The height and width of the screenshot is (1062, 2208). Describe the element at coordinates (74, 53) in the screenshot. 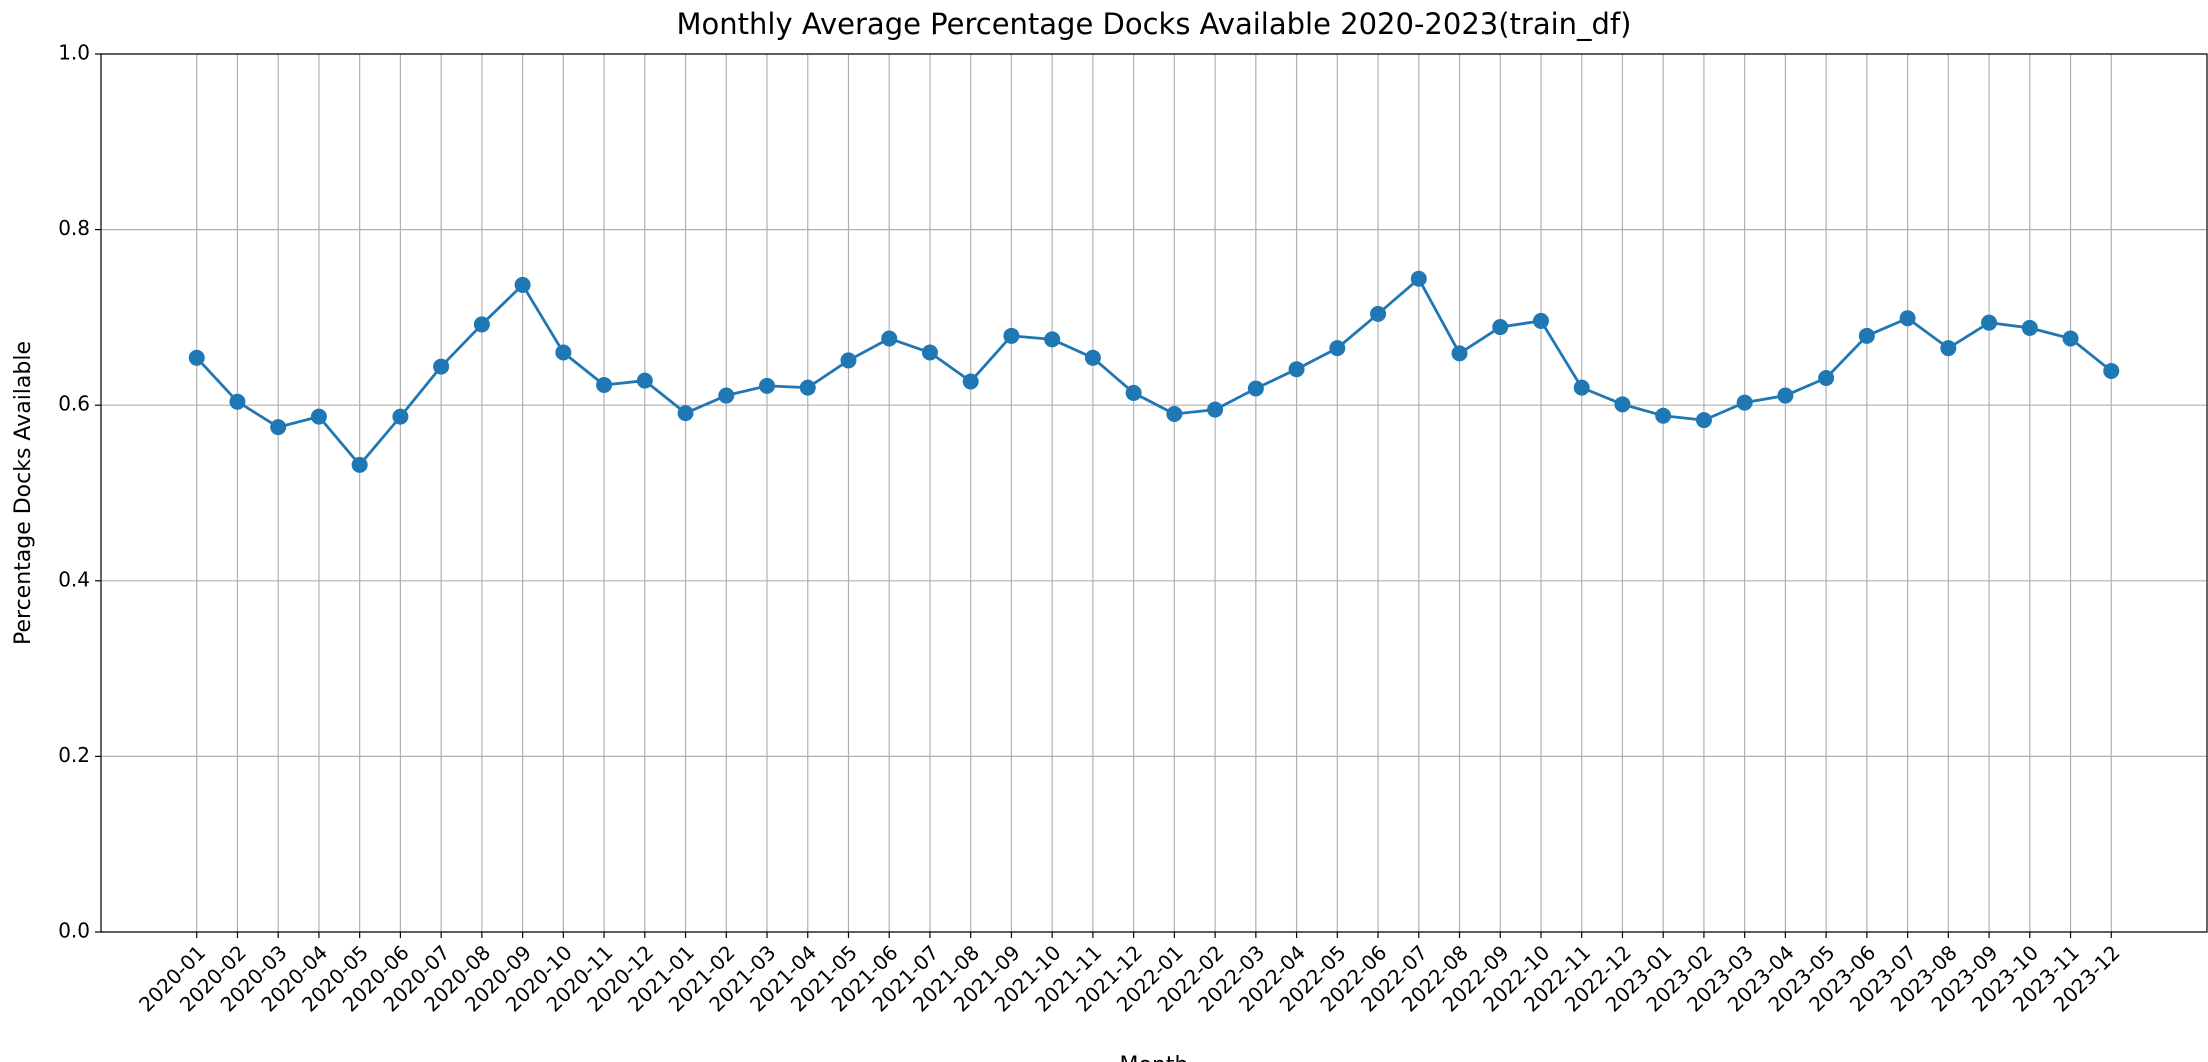

I see `y-tick-label: 1.0` at that location.